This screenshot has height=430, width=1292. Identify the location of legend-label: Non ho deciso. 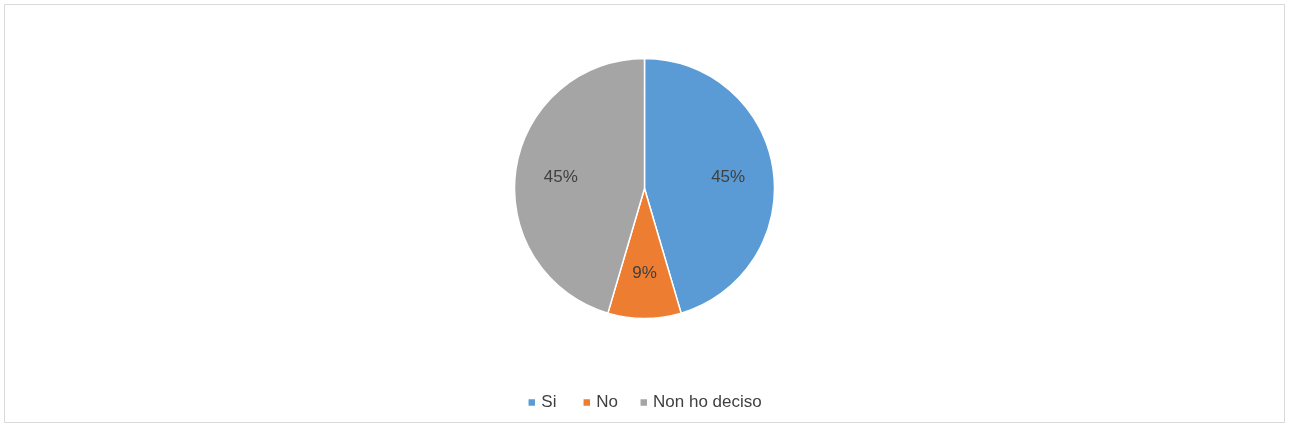
(707, 402).